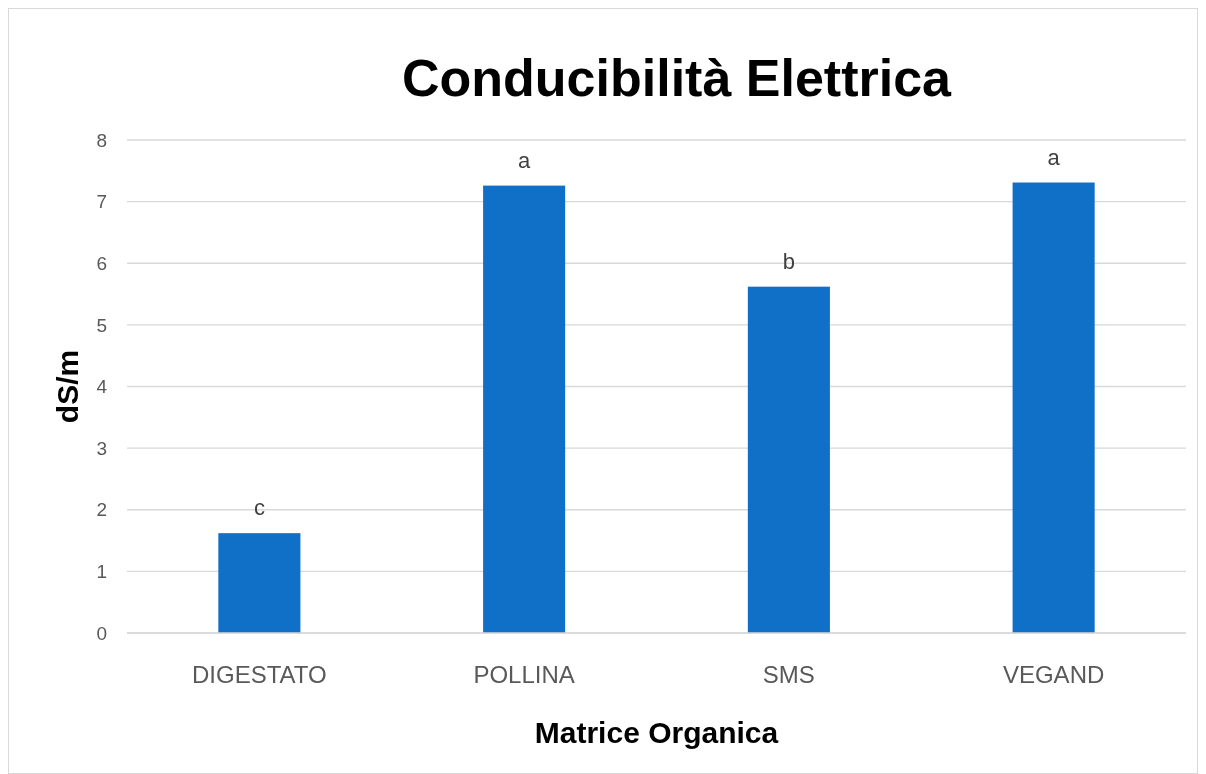 The image size is (1206, 774). Describe the element at coordinates (101, 510) in the screenshot. I see `y-tick-label: 2` at that location.